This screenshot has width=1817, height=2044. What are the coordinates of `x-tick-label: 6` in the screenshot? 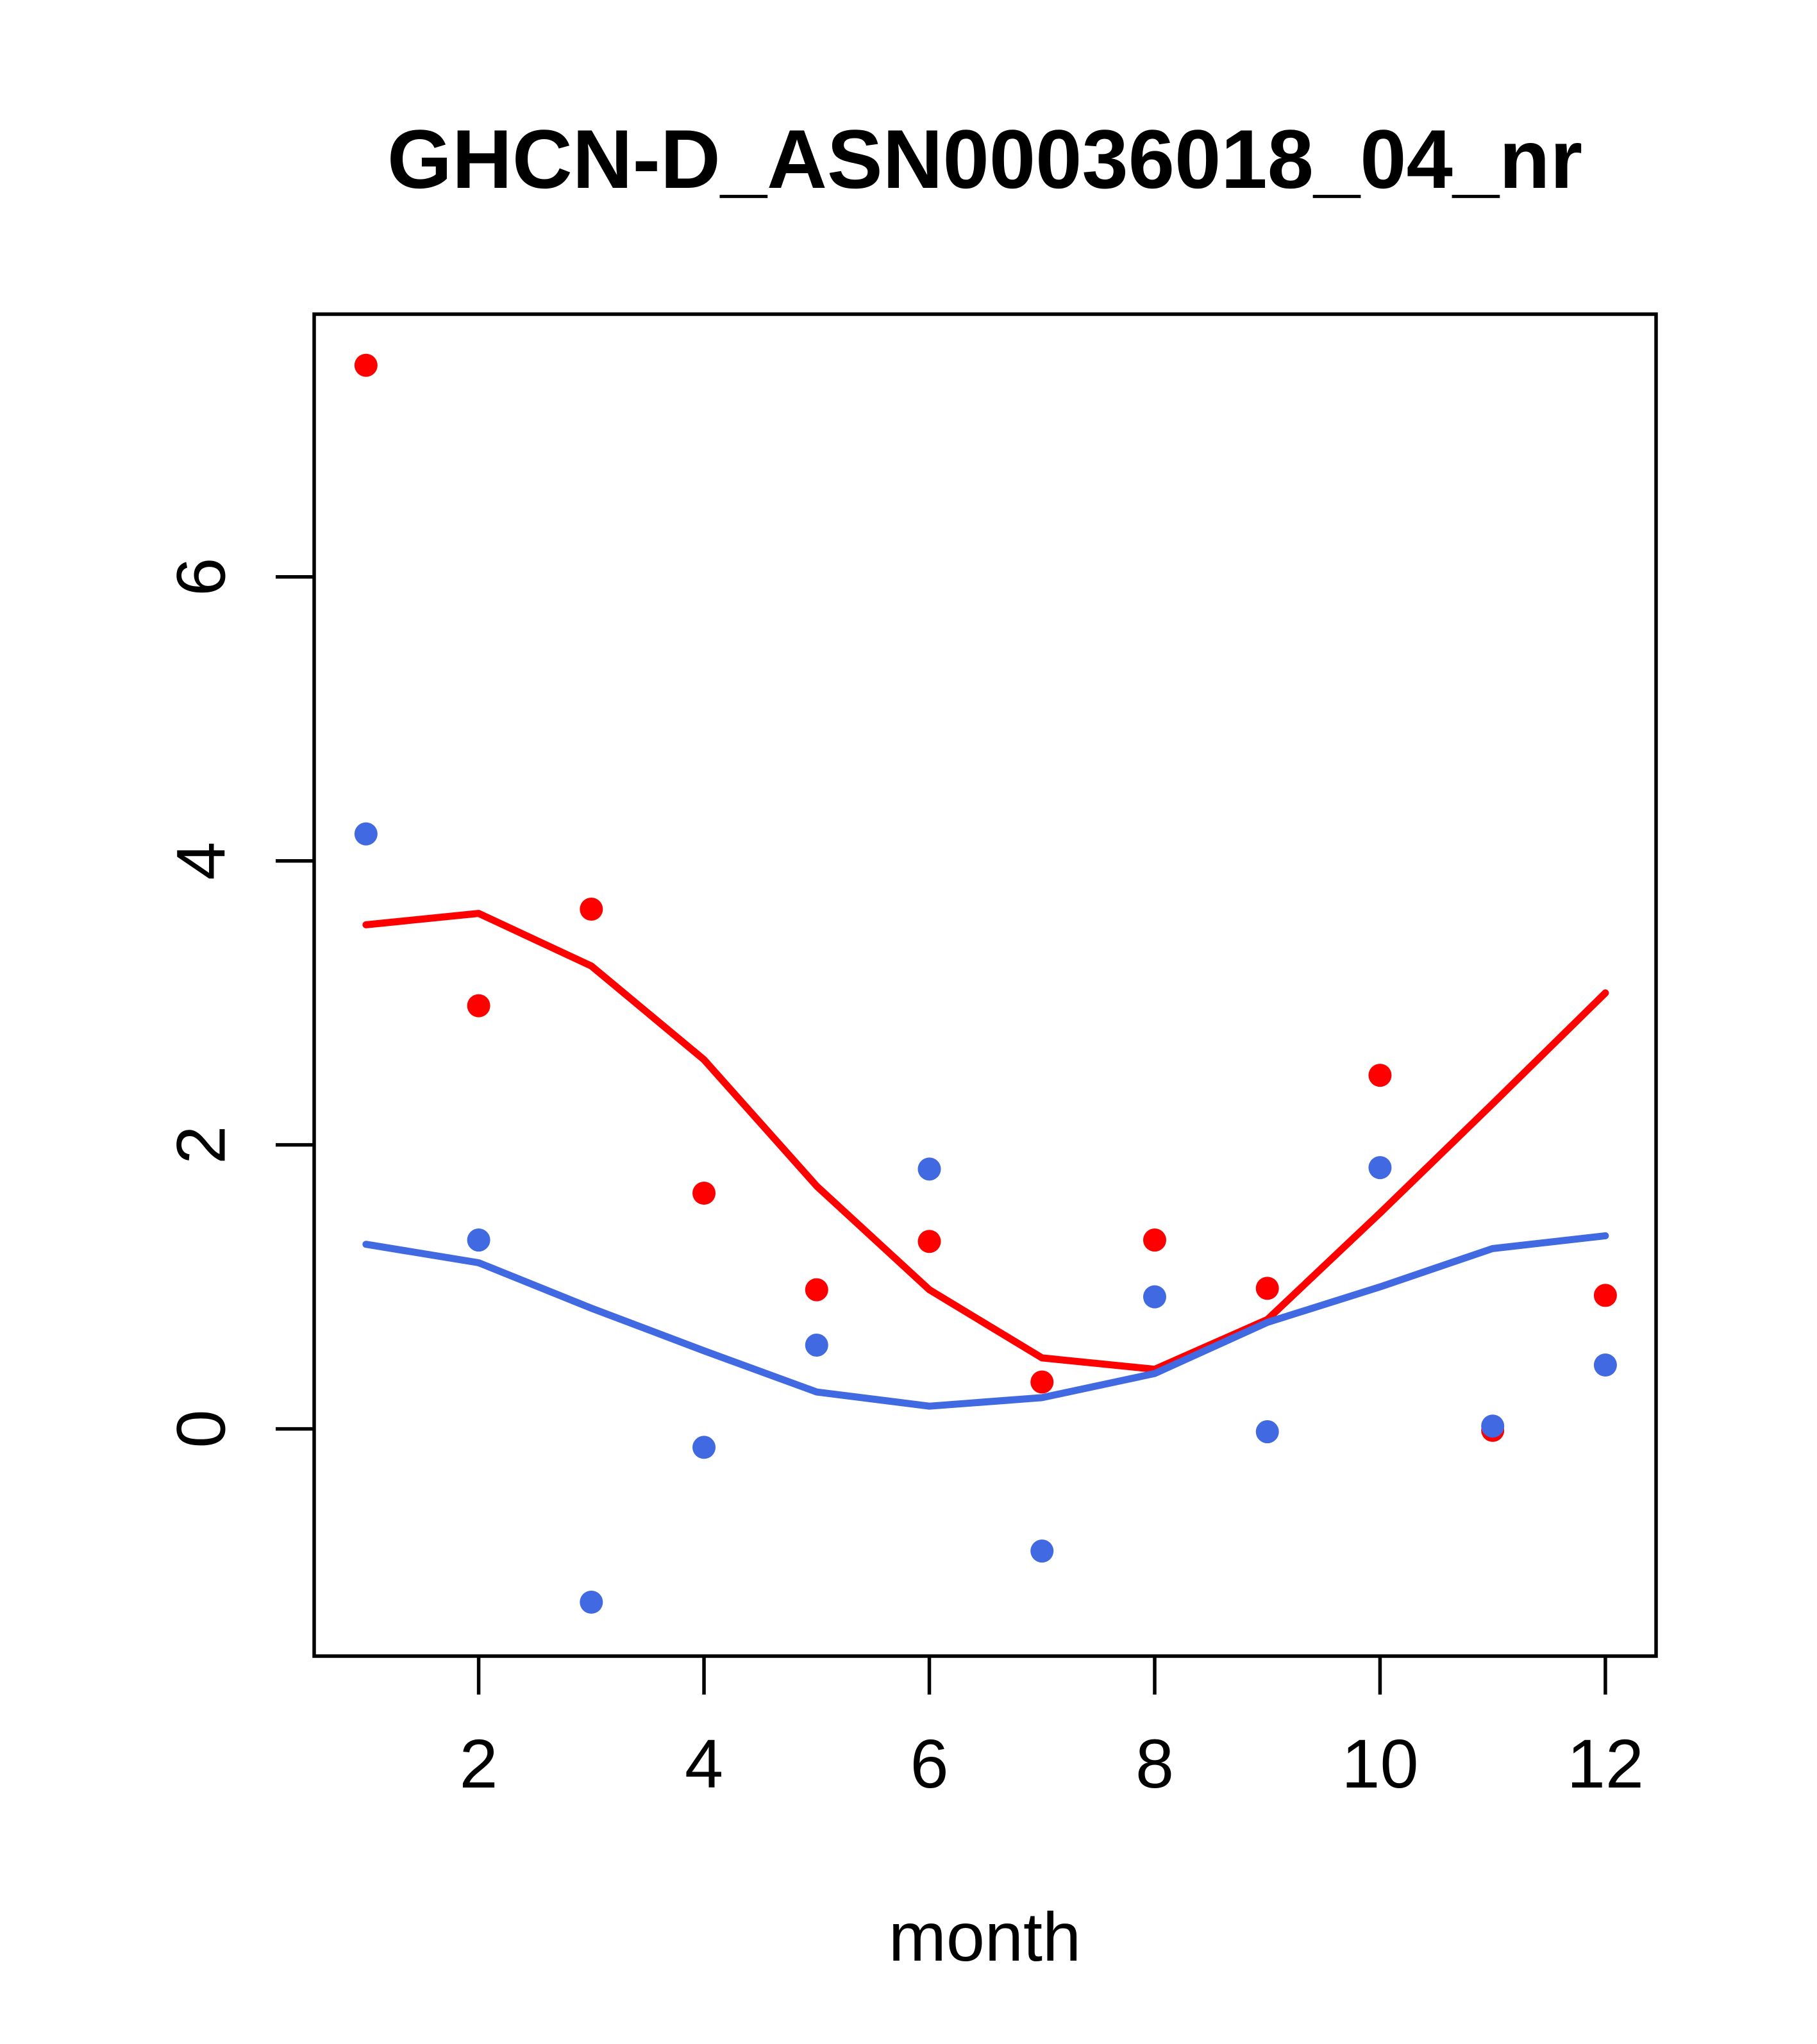 It's located at (929, 1764).